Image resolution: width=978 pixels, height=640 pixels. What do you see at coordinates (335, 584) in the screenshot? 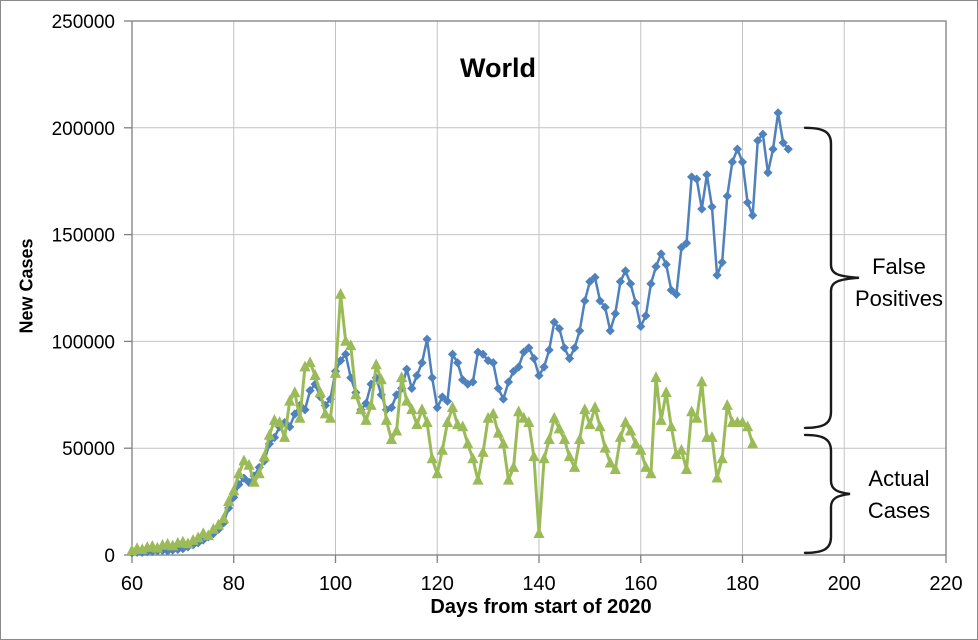
I see `x-tick-label: 100` at bounding box center [335, 584].